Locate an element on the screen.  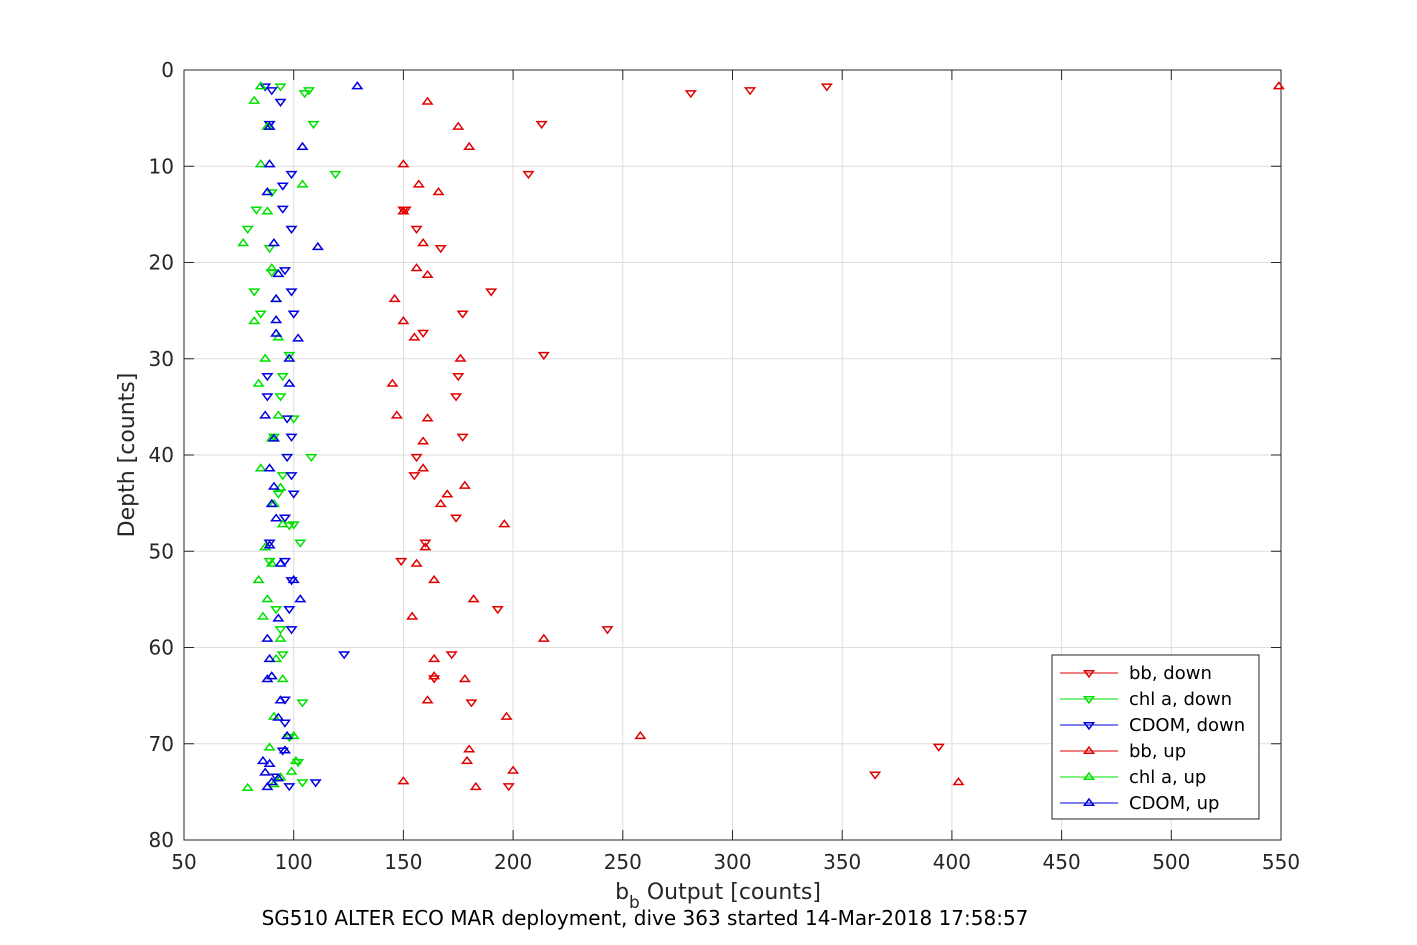
legend-box is located at coordinates (1155, 737).